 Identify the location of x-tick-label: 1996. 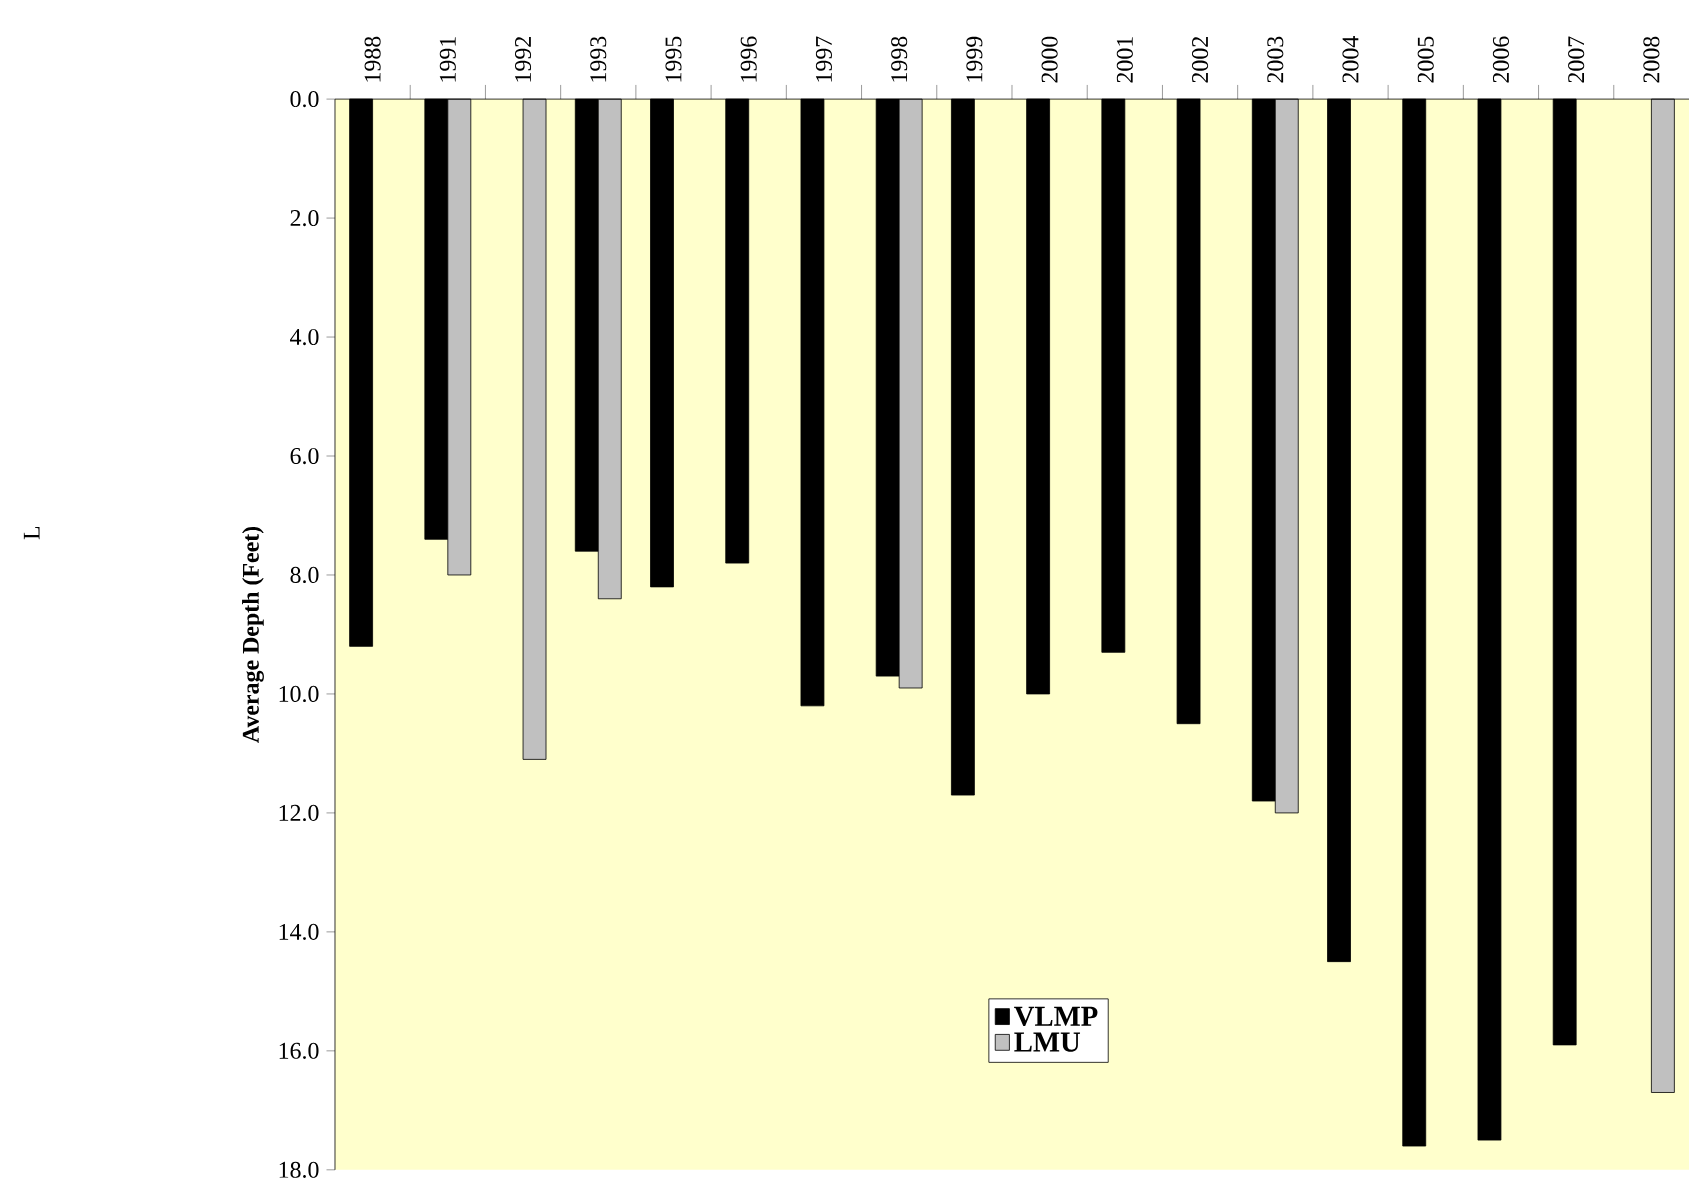
(748, 59).